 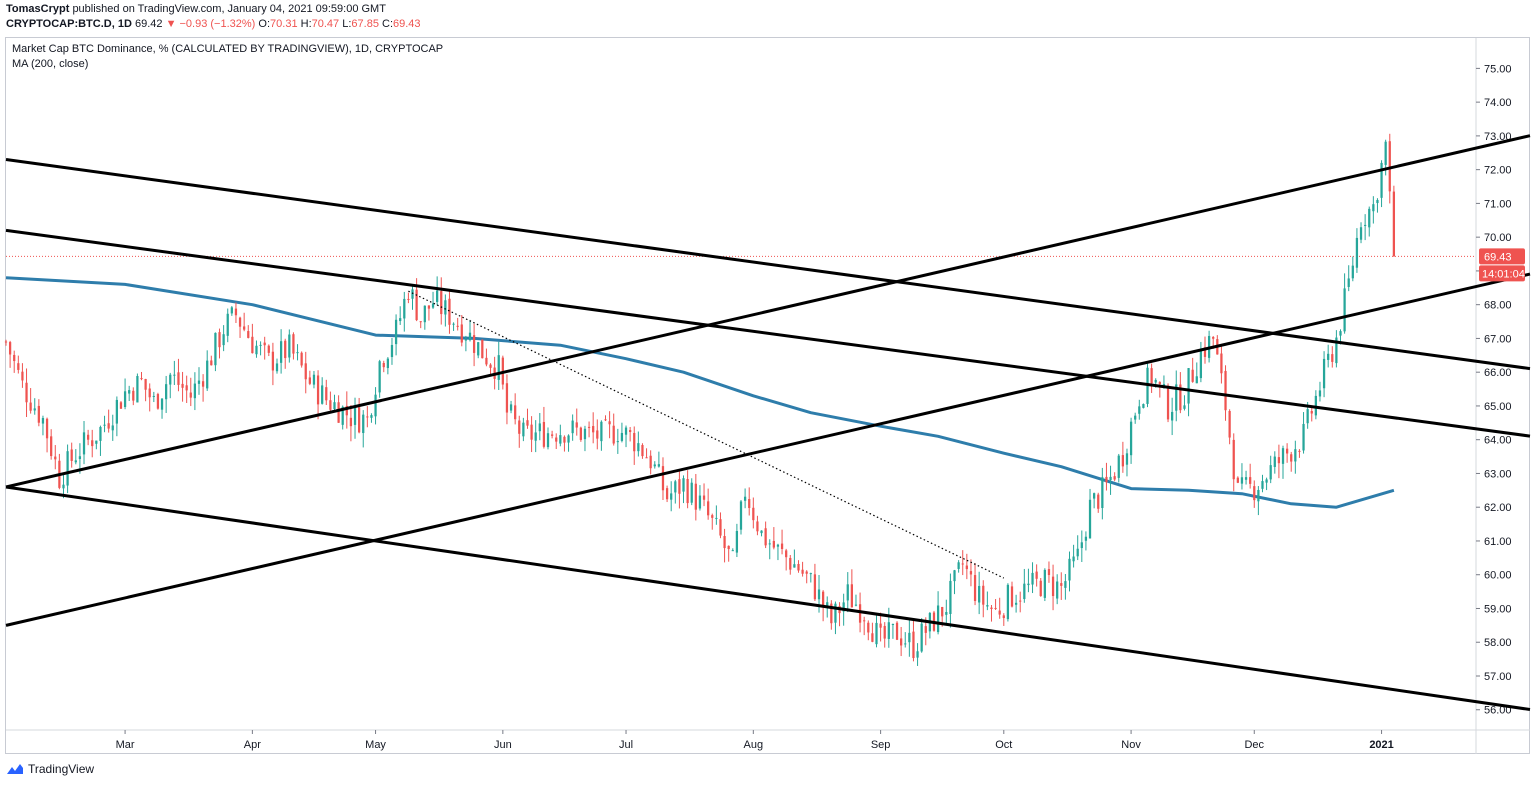 I want to click on time-tick-label: Aug, so click(x=754, y=745).